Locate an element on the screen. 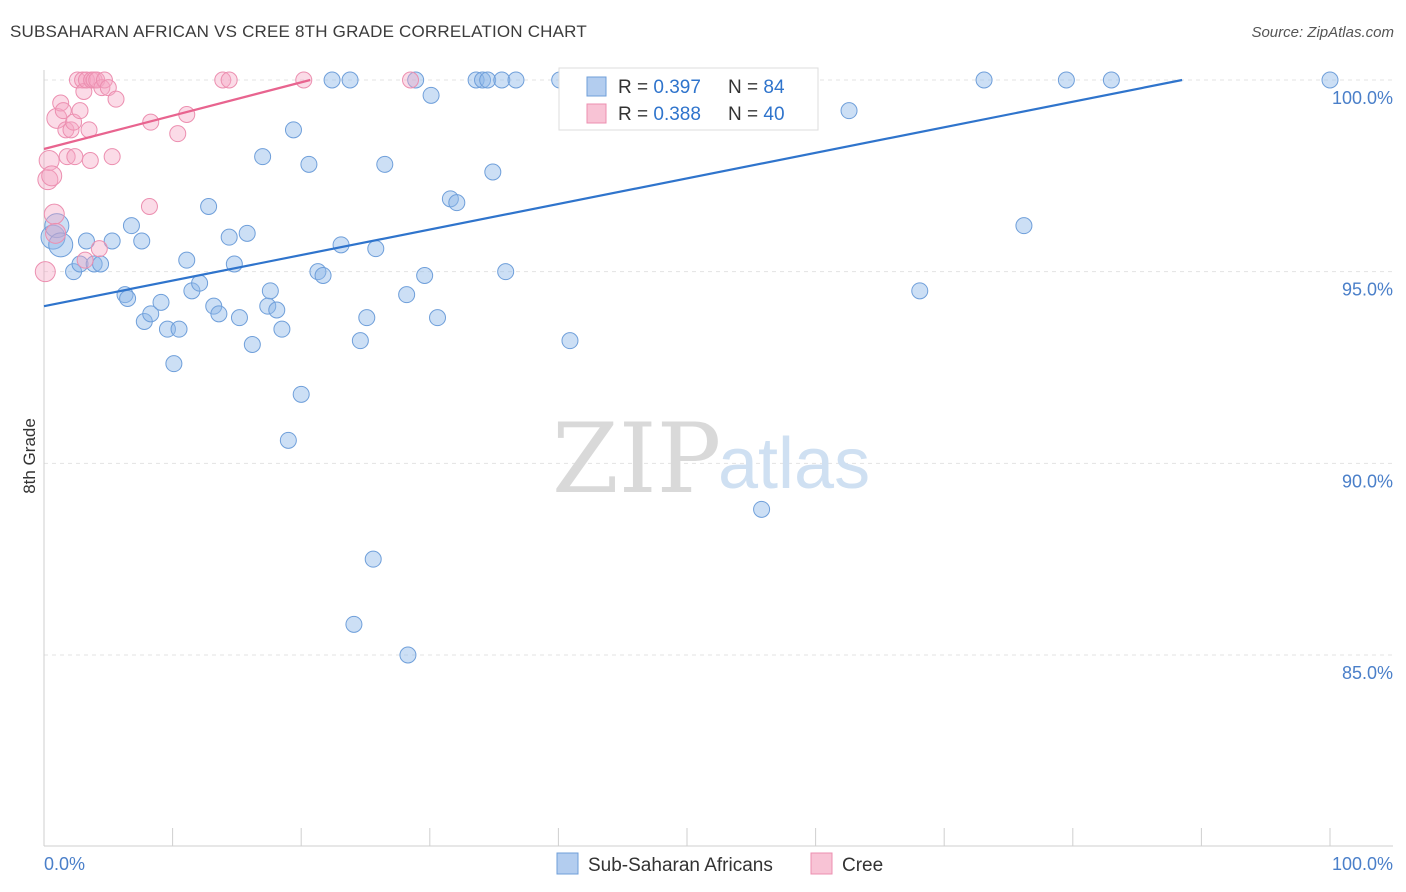 The image size is (1406, 892). legend-n-label-1: N = is located at coordinates (745, 87).